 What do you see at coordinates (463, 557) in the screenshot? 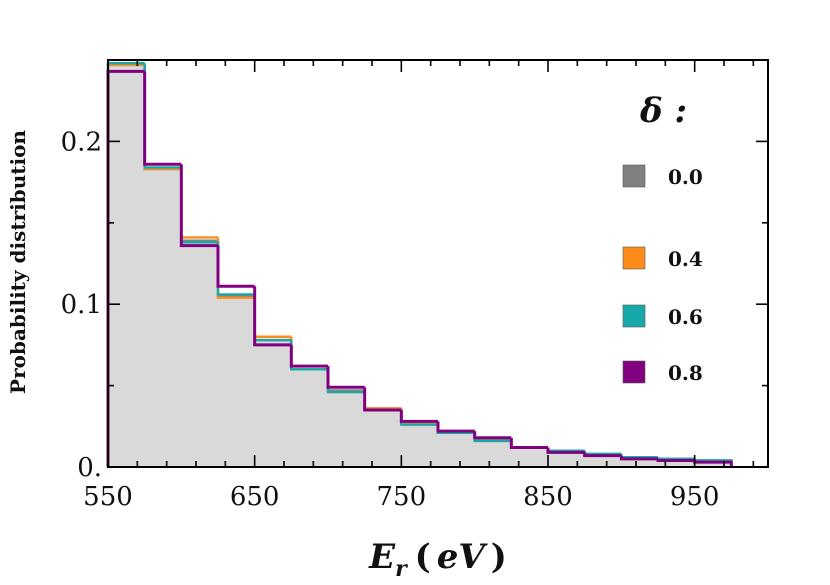
I see `x-axis-label-unit: eV` at bounding box center [463, 557].